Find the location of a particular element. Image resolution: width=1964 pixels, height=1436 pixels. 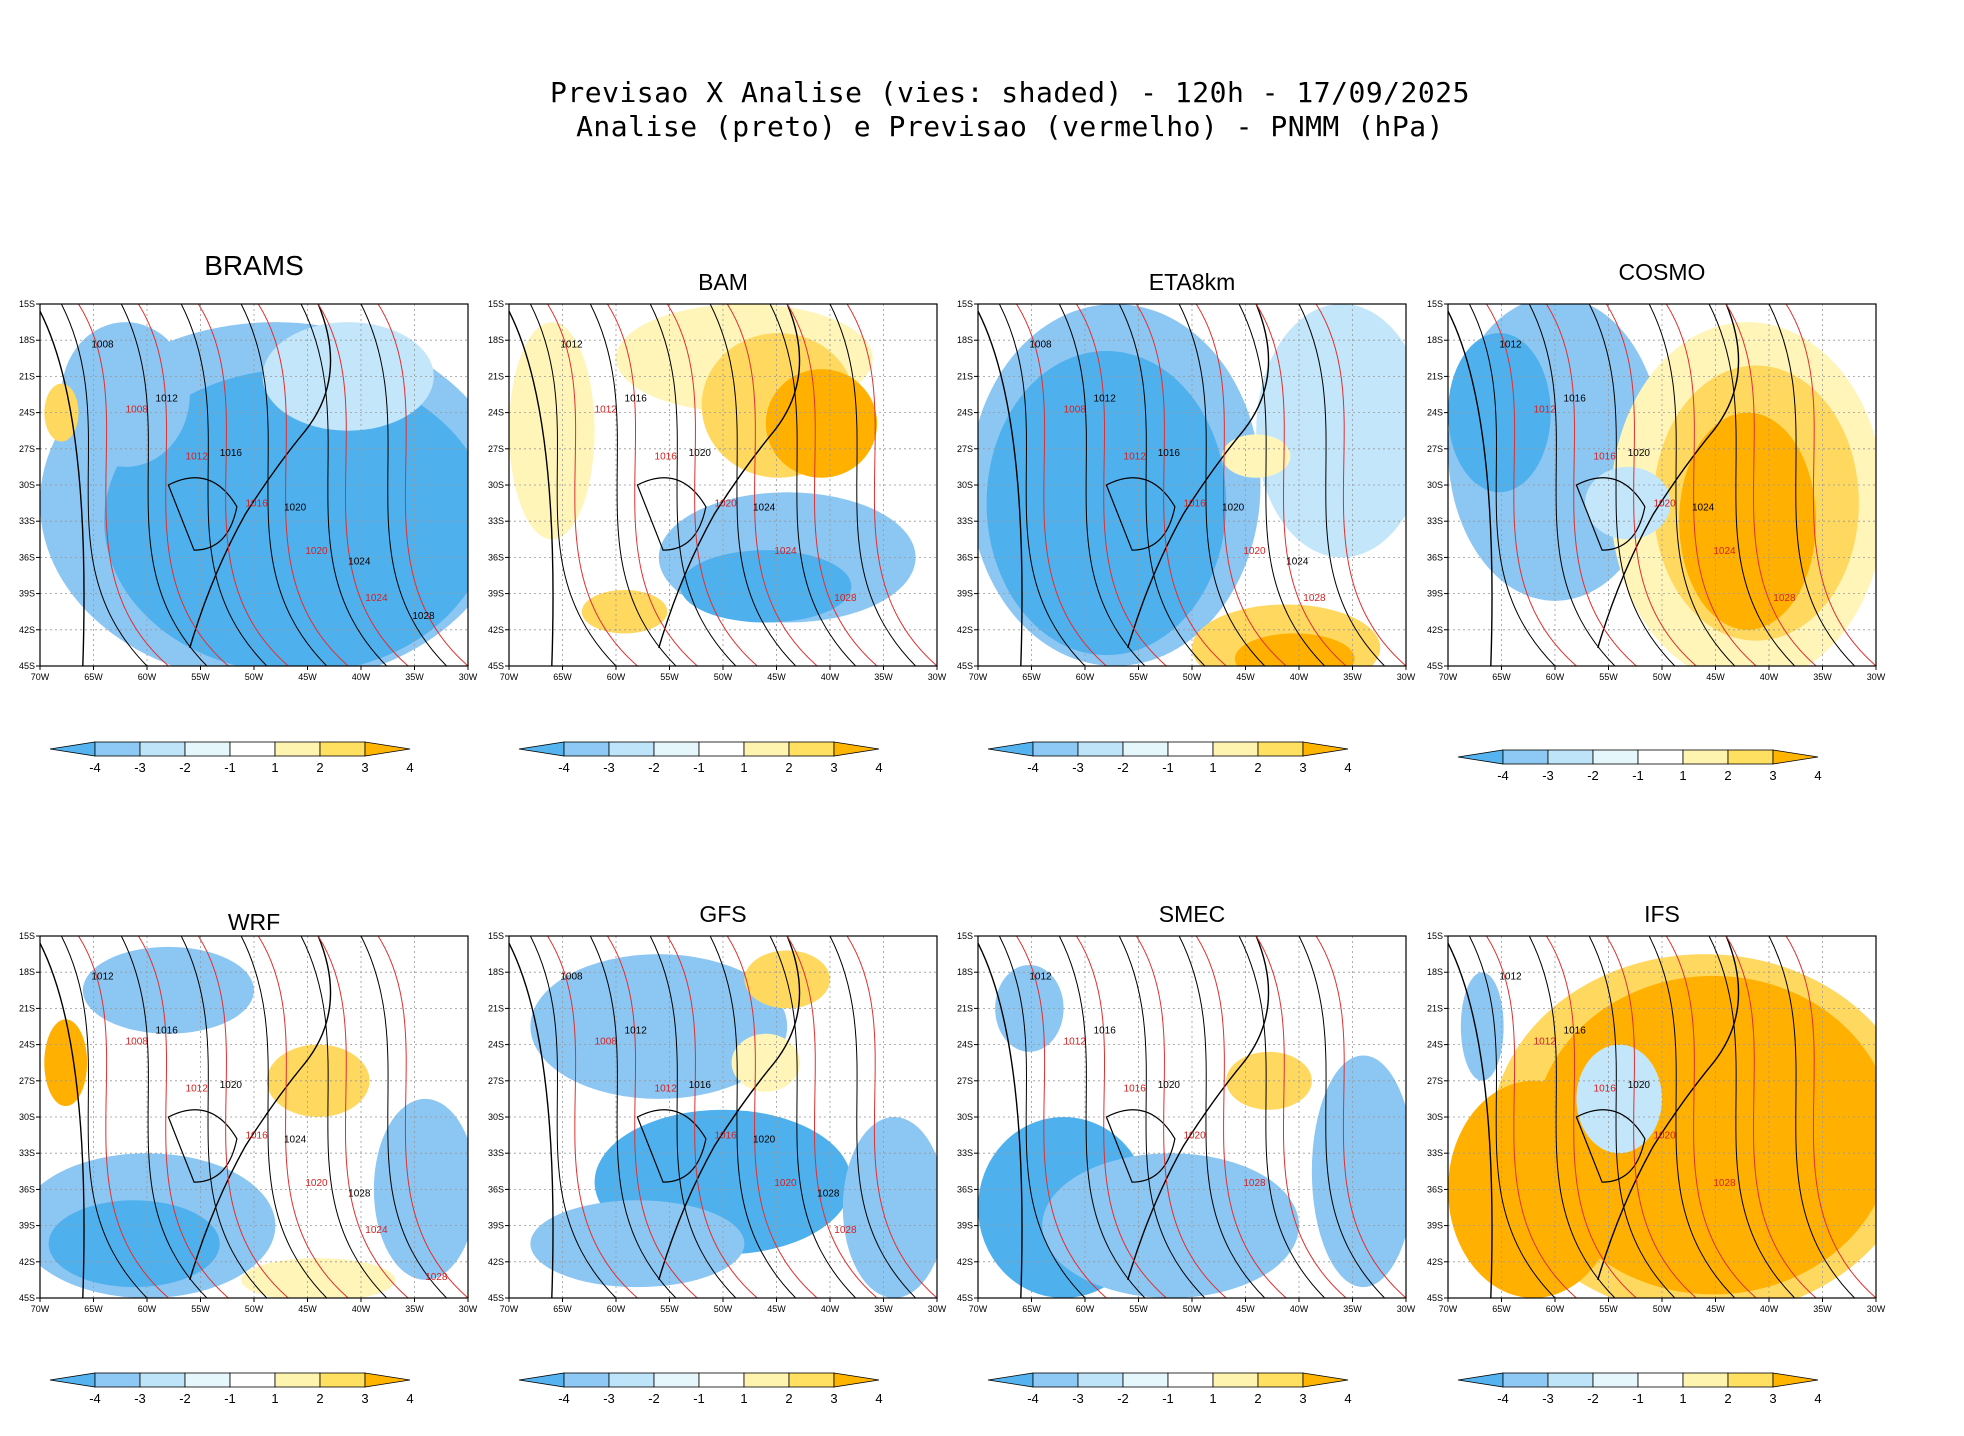

lon-label: 30W is located at coordinates (468, 677).